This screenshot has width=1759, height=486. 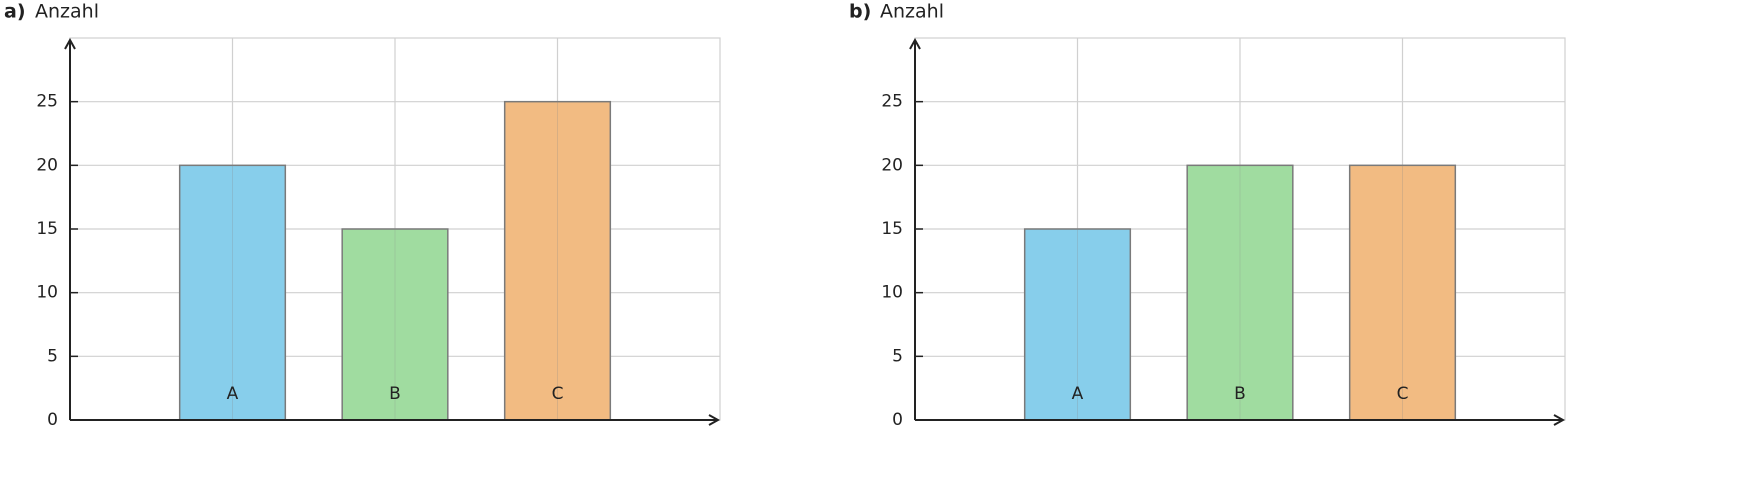 I want to click on panel-label: a), so click(x=15, y=12).